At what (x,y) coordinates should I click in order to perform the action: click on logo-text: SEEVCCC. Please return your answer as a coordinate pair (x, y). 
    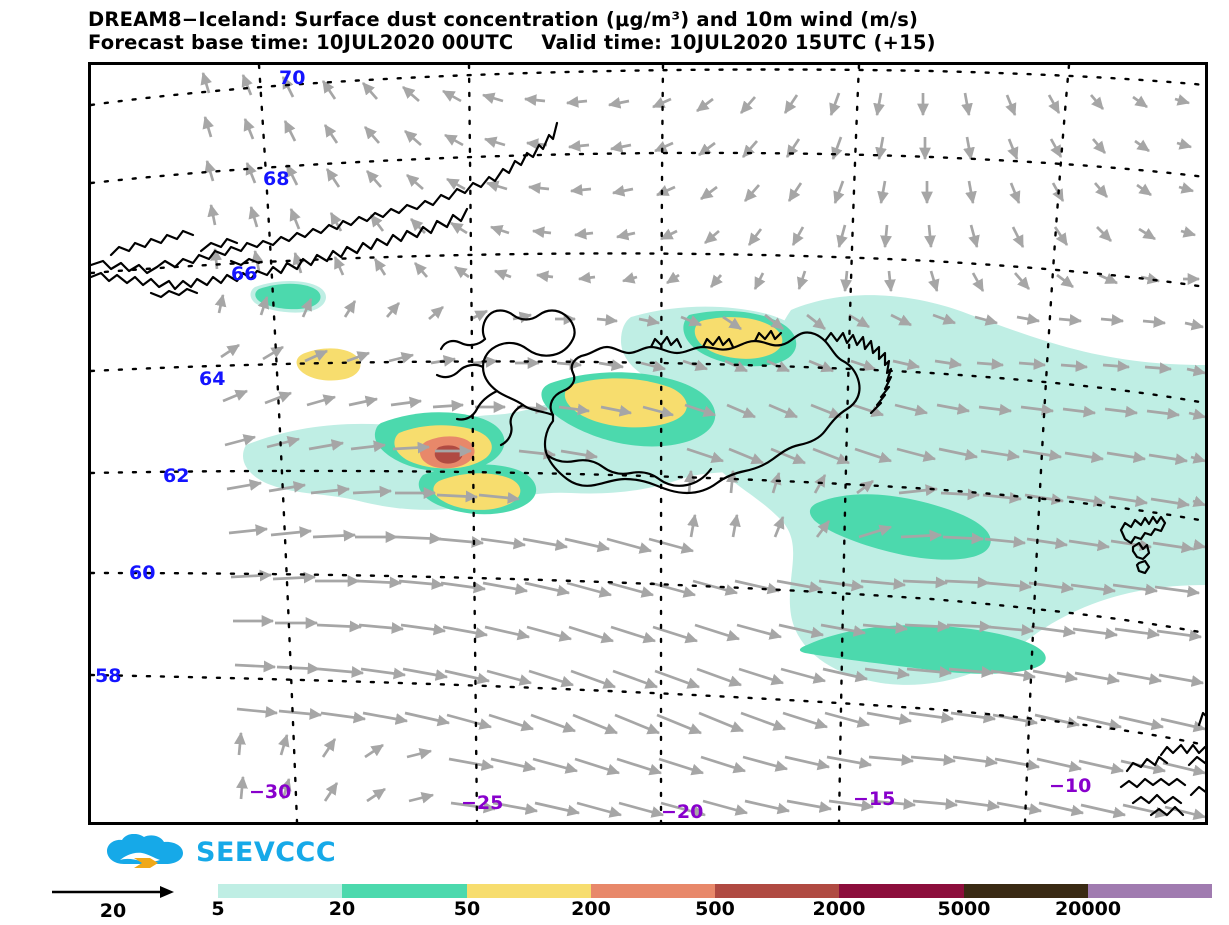
    Looking at the image, I should click on (266, 852).